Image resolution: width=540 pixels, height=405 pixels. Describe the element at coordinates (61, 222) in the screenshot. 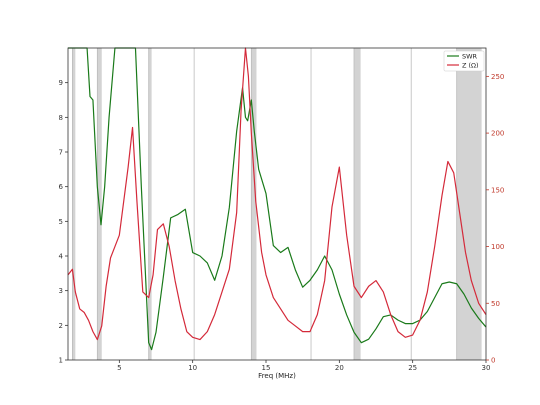

I see `left-y-tick-label: 5` at that location.